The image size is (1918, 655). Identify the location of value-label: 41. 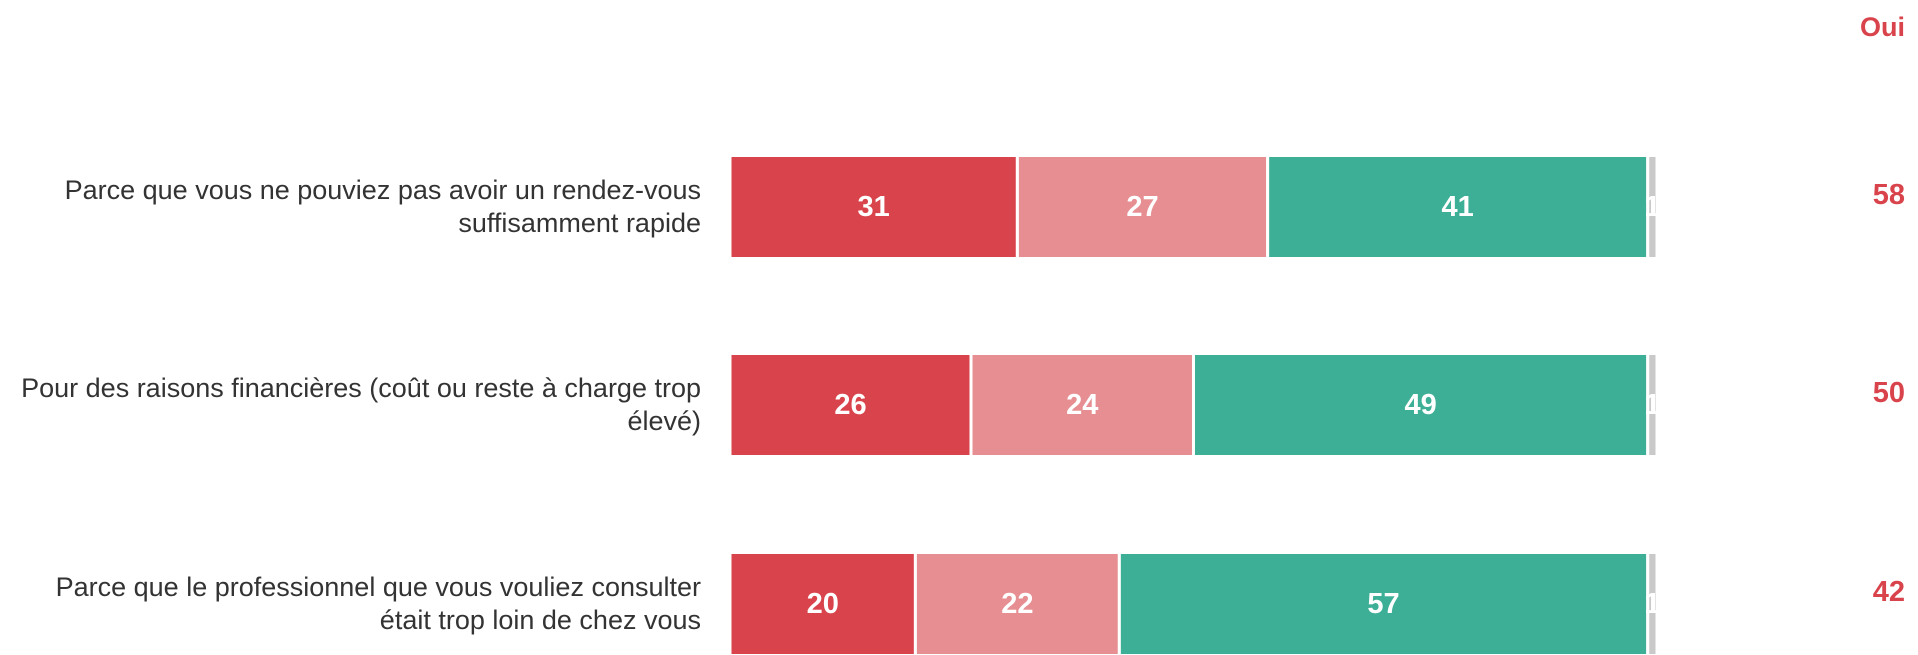
(1458, 207).